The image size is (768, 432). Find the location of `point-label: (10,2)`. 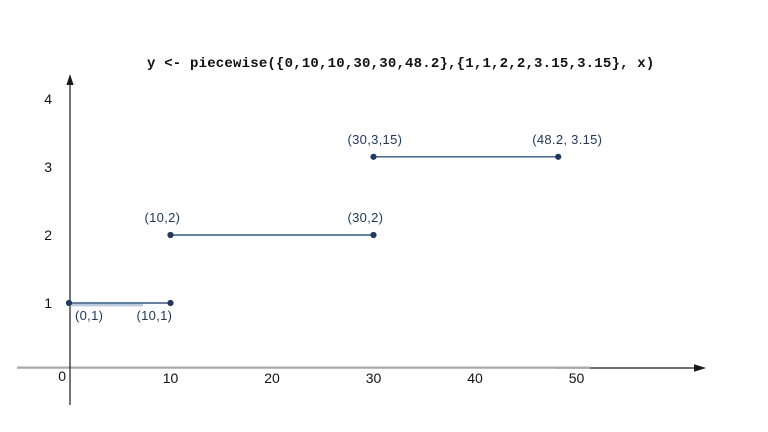

point-label: (10,2) is located at coordinates (162, 217).